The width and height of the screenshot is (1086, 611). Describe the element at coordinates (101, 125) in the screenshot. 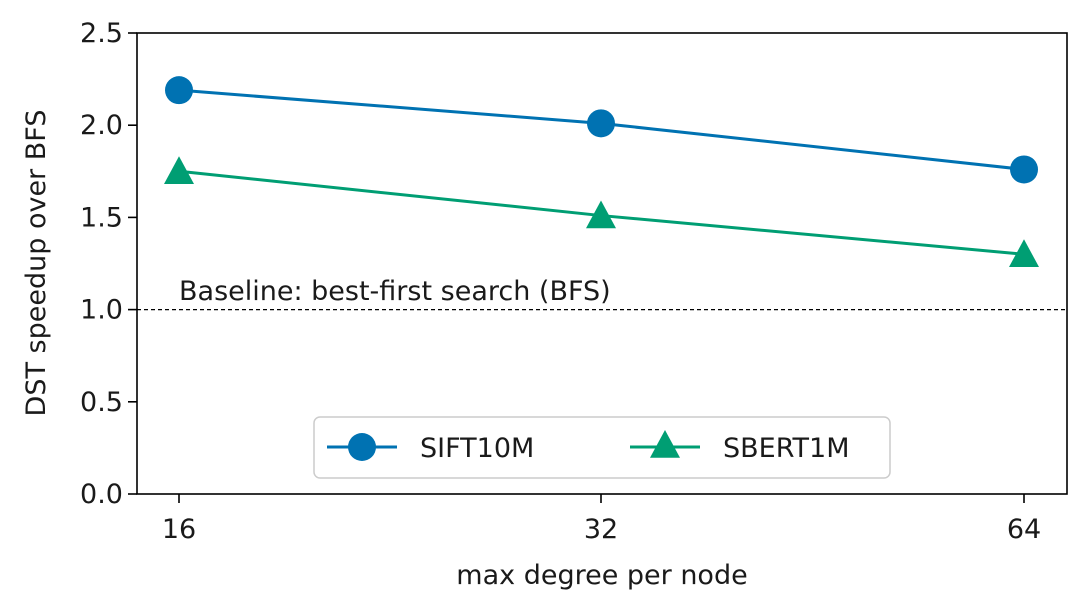

I see `y-tick-label: 2.0` at that location.